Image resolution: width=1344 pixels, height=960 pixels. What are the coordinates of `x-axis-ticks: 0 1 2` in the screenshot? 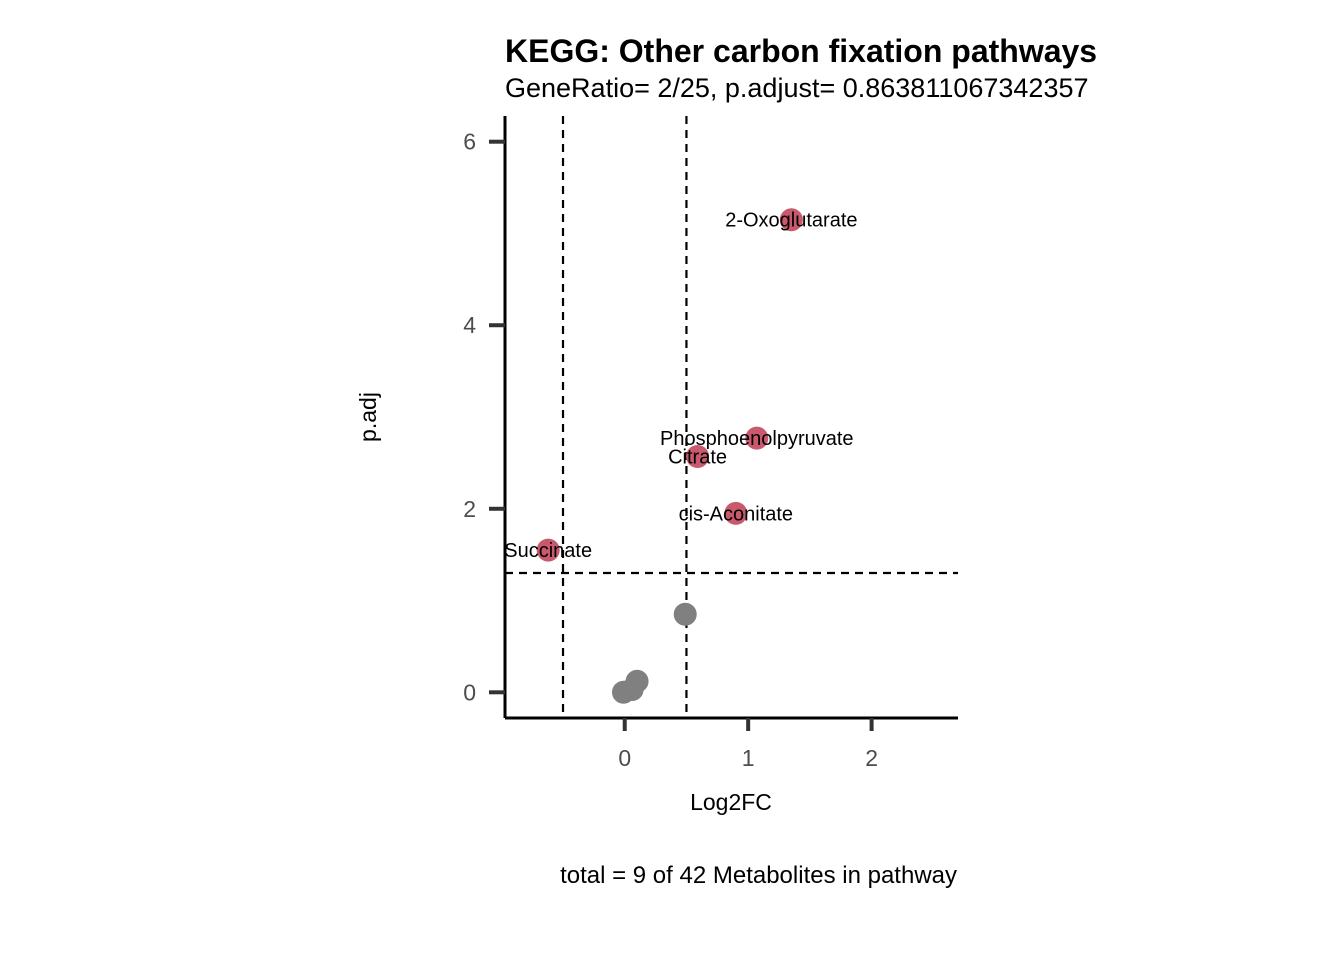 It's located at (748, 744).